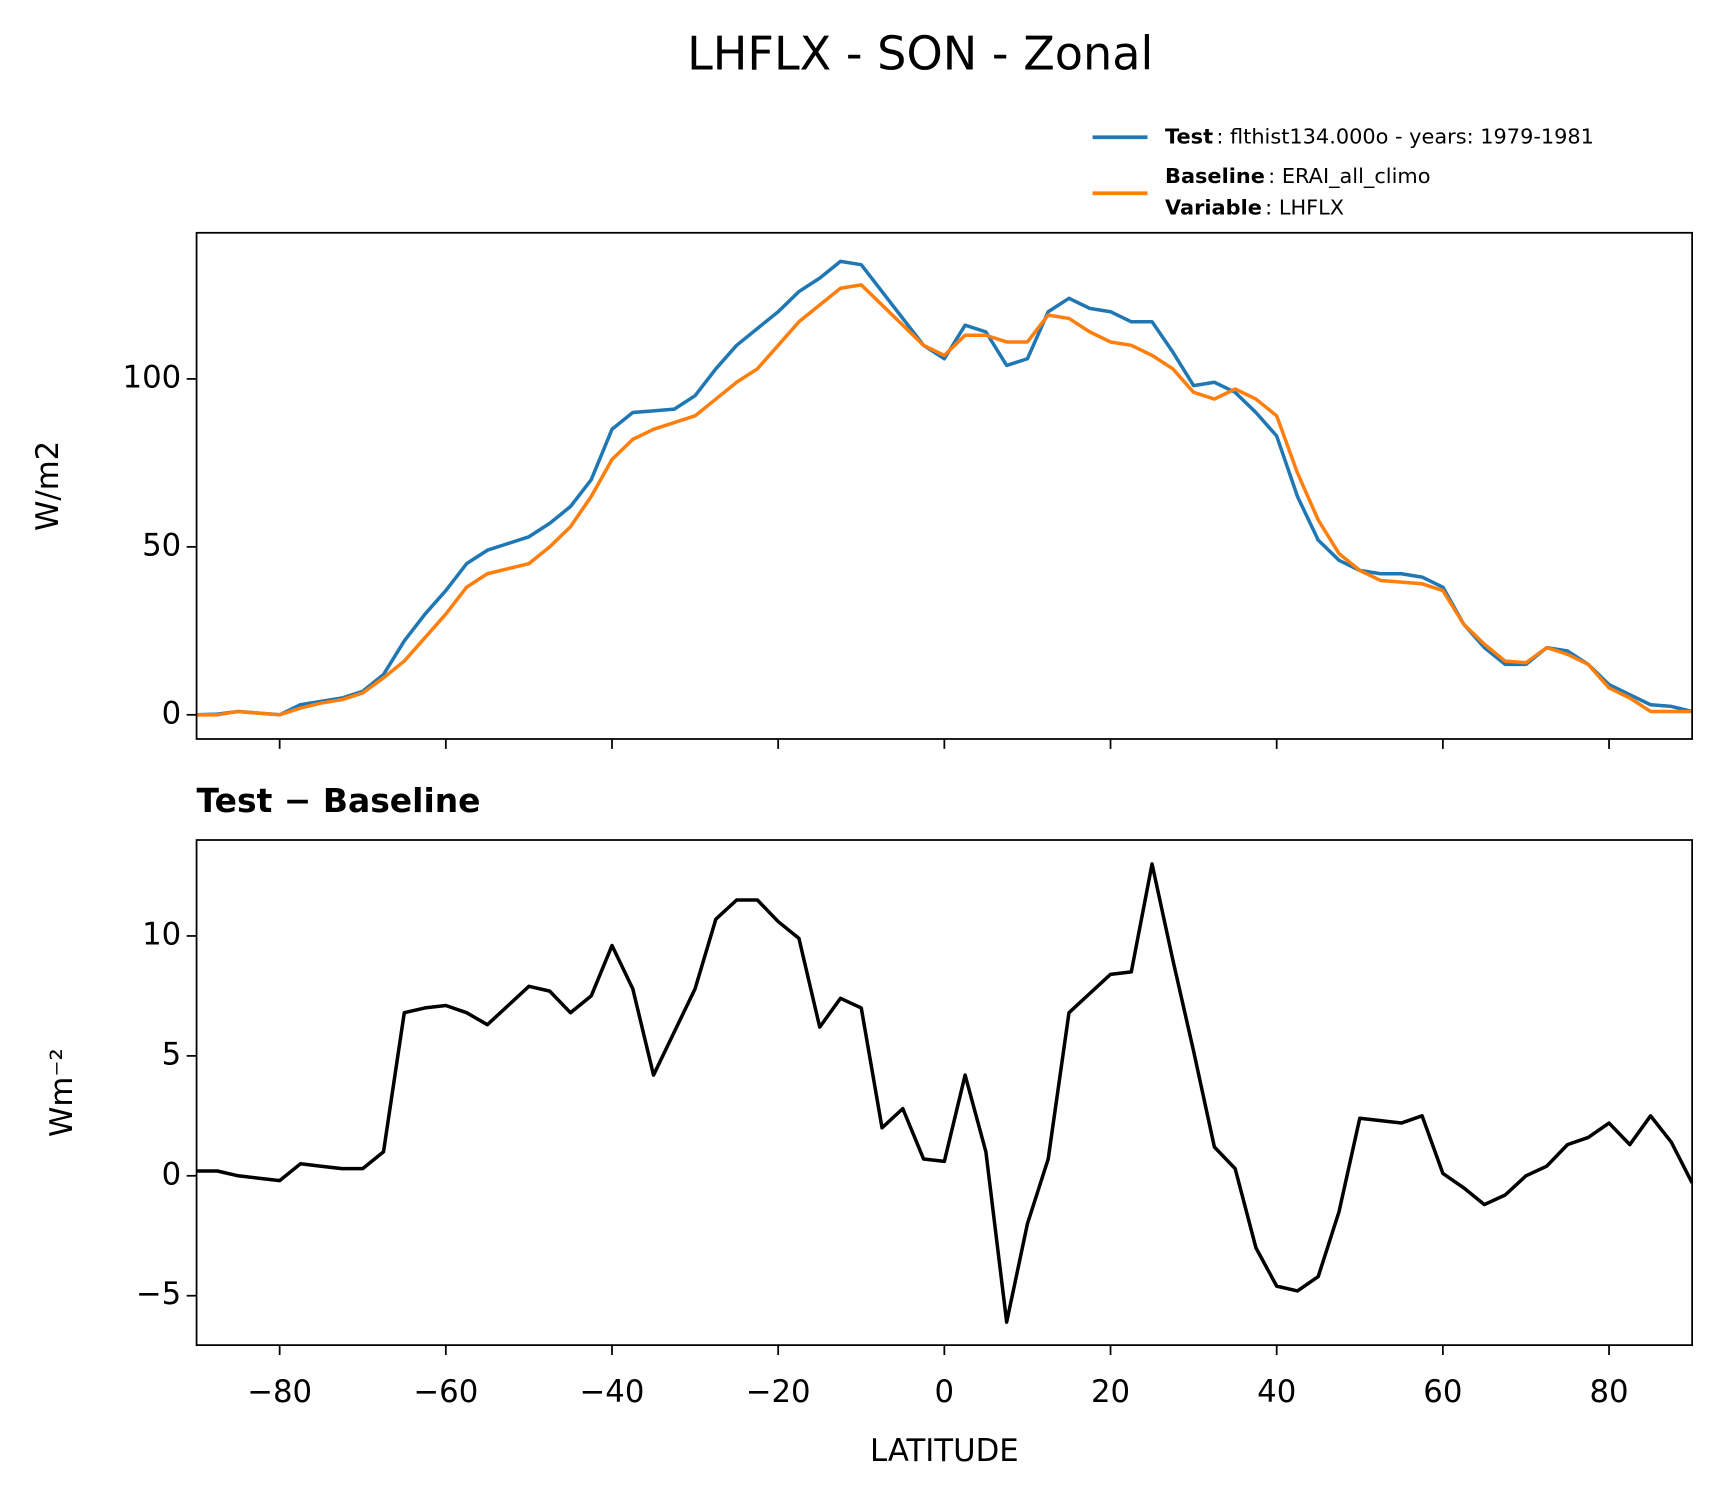 The image size is (1713, 1496). Describe the element at coordinates (1304, 208) in the screenshot. I see `legend-label: : LHFLX` at that location.